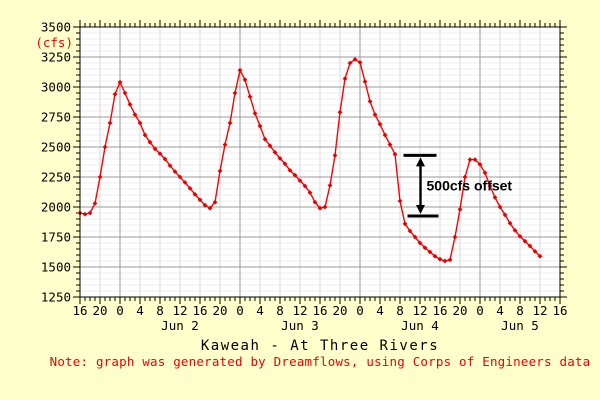  What do you see at coordinates (56, 162) in the screenshot?
I see `y-axis-labels: 1250 1500 1750 2000 2250 2500 2750 3000 3250 3500` at bounding box center [56, 162].